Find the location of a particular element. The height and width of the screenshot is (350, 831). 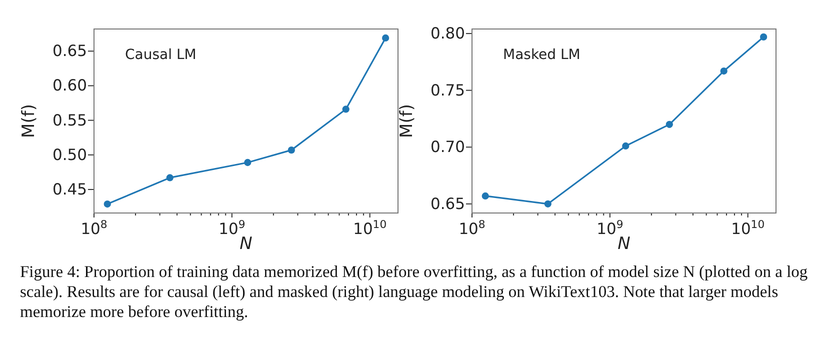

y-tick-label: 0.45 is located at coordinates (69, 189).